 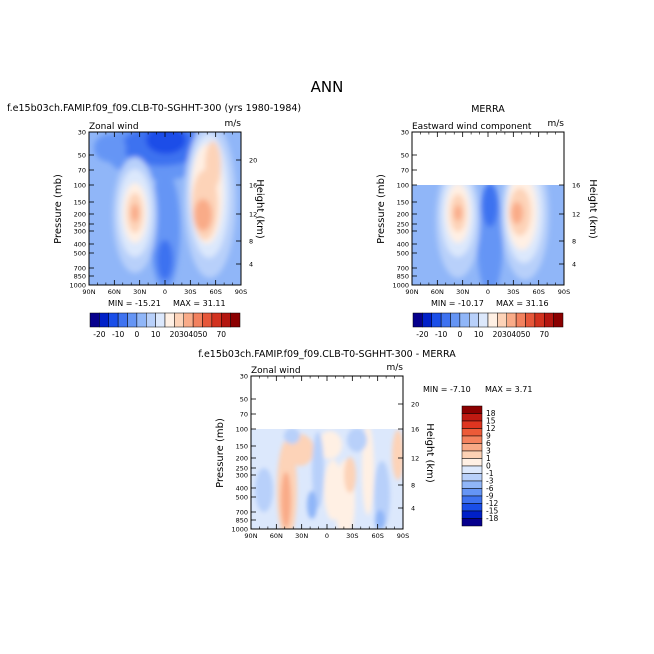 I want to click on colorbar-label: 40, so click(x=516, y=334).